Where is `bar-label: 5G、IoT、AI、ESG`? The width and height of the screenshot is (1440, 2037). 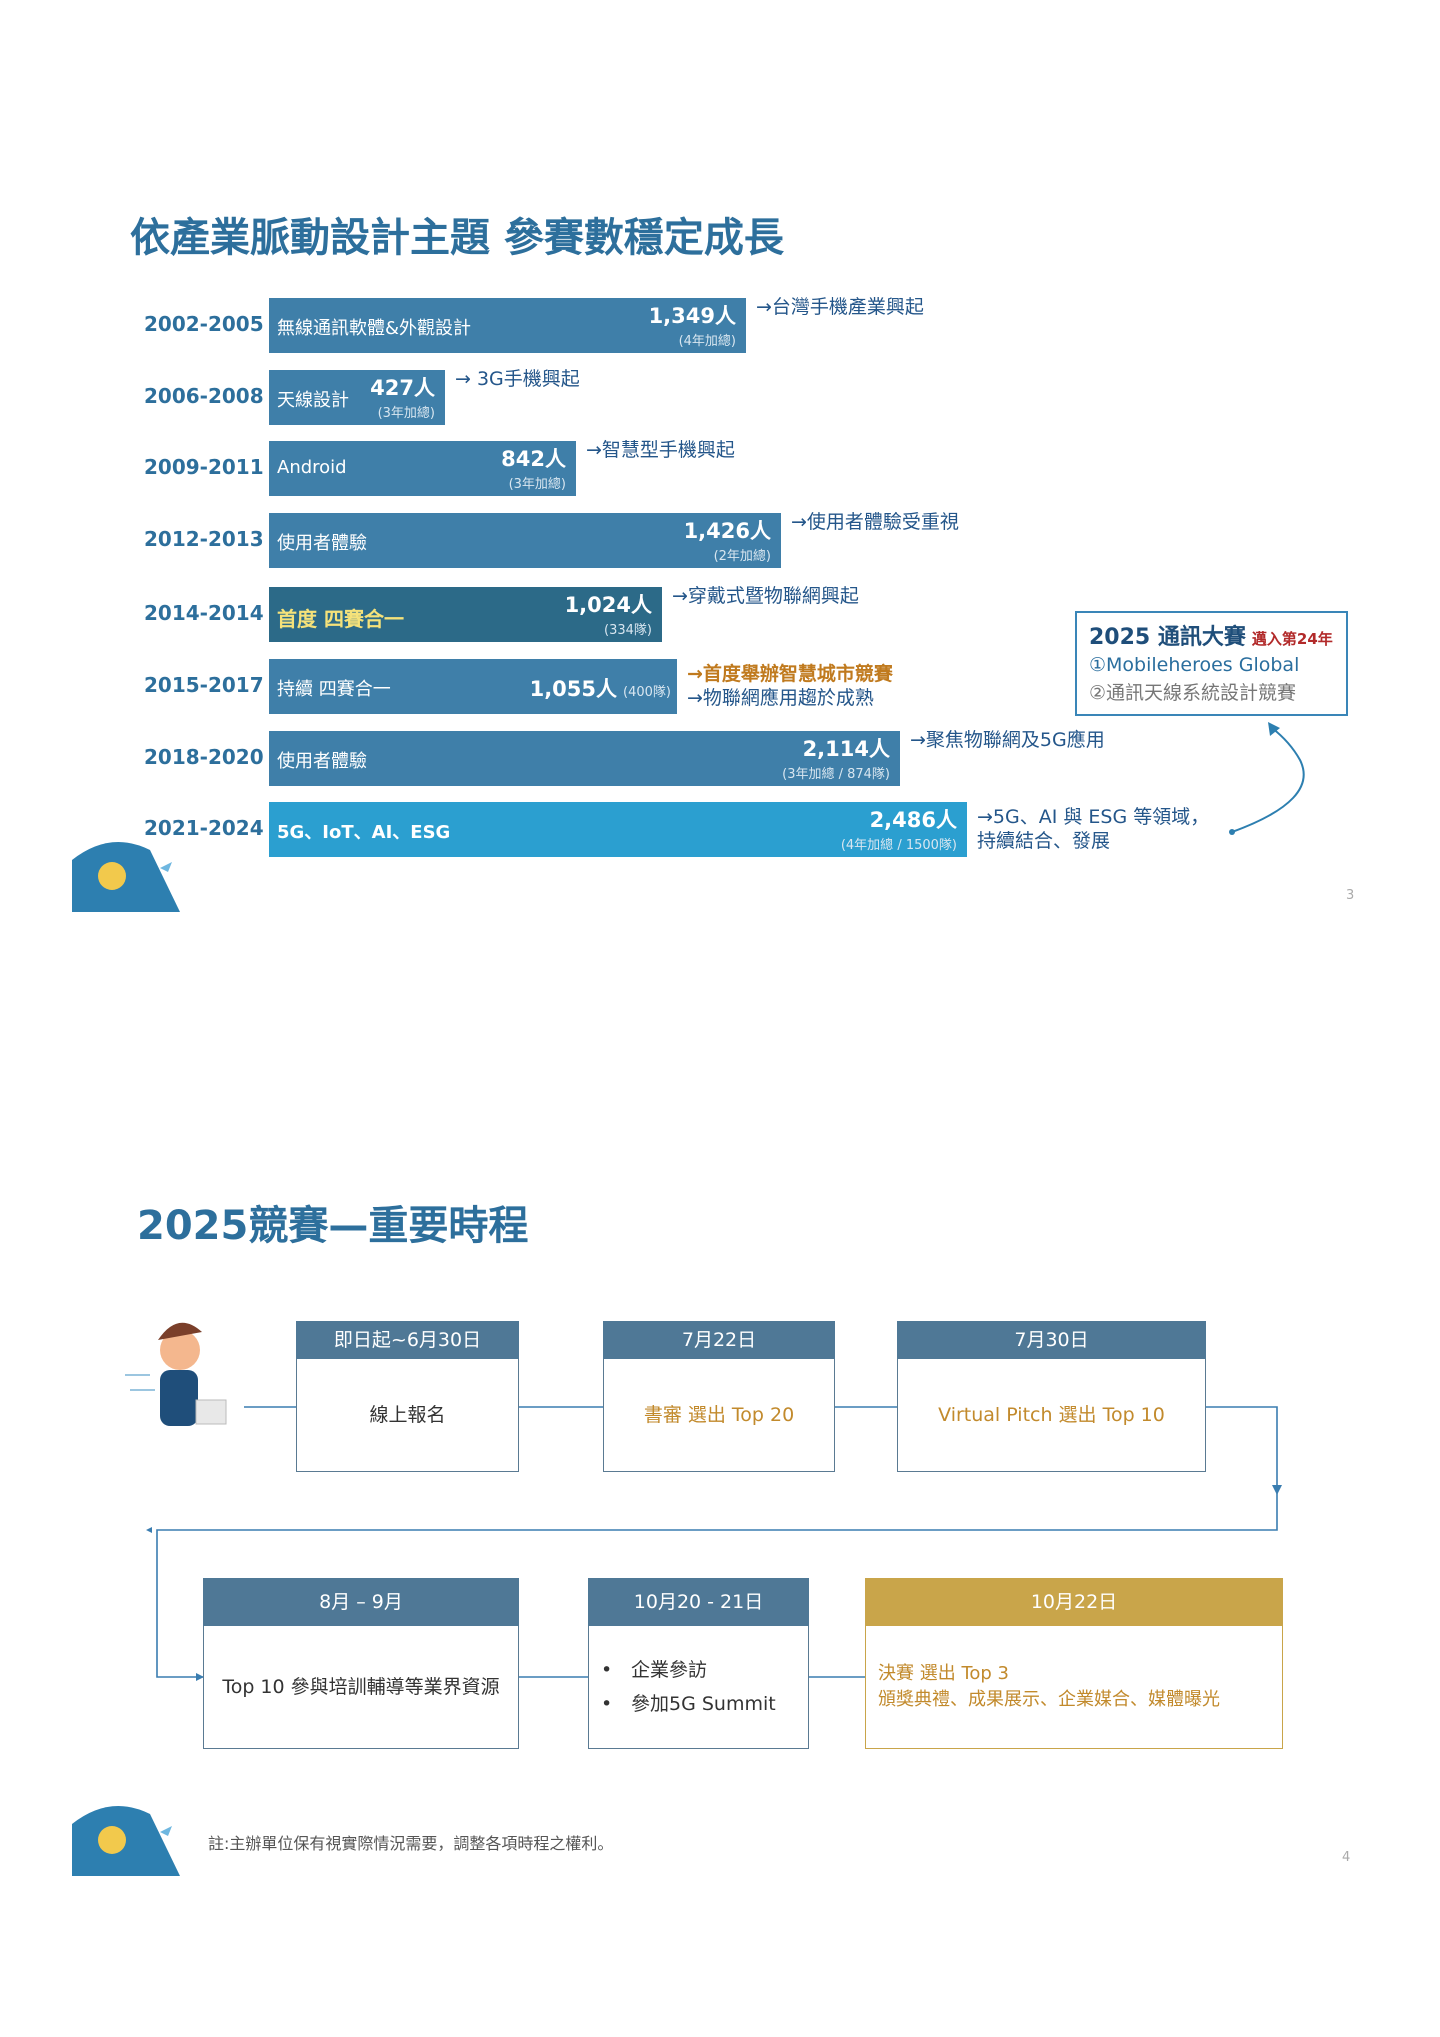
bar-label: 5G、IoT、AI、ESG is located at coordinates (364, 832).